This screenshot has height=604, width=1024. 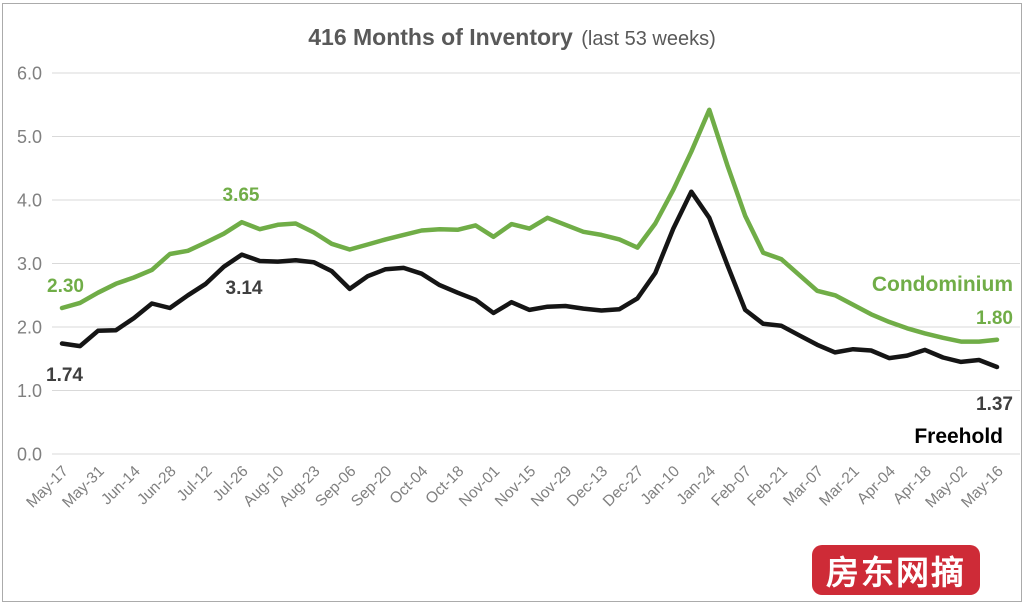 I want to click on y-axis-tick-label: 5.0, so click(x=29, y=137).